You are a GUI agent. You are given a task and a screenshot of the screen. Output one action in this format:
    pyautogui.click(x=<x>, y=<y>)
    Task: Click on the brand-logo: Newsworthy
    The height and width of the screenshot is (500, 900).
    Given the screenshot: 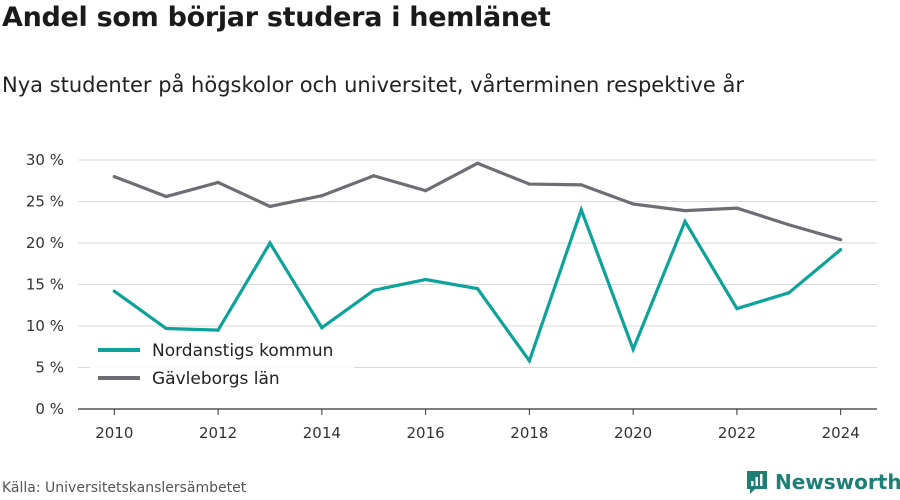 What is the action you would take?
    pyautogui.click(x=822, y=482)
    